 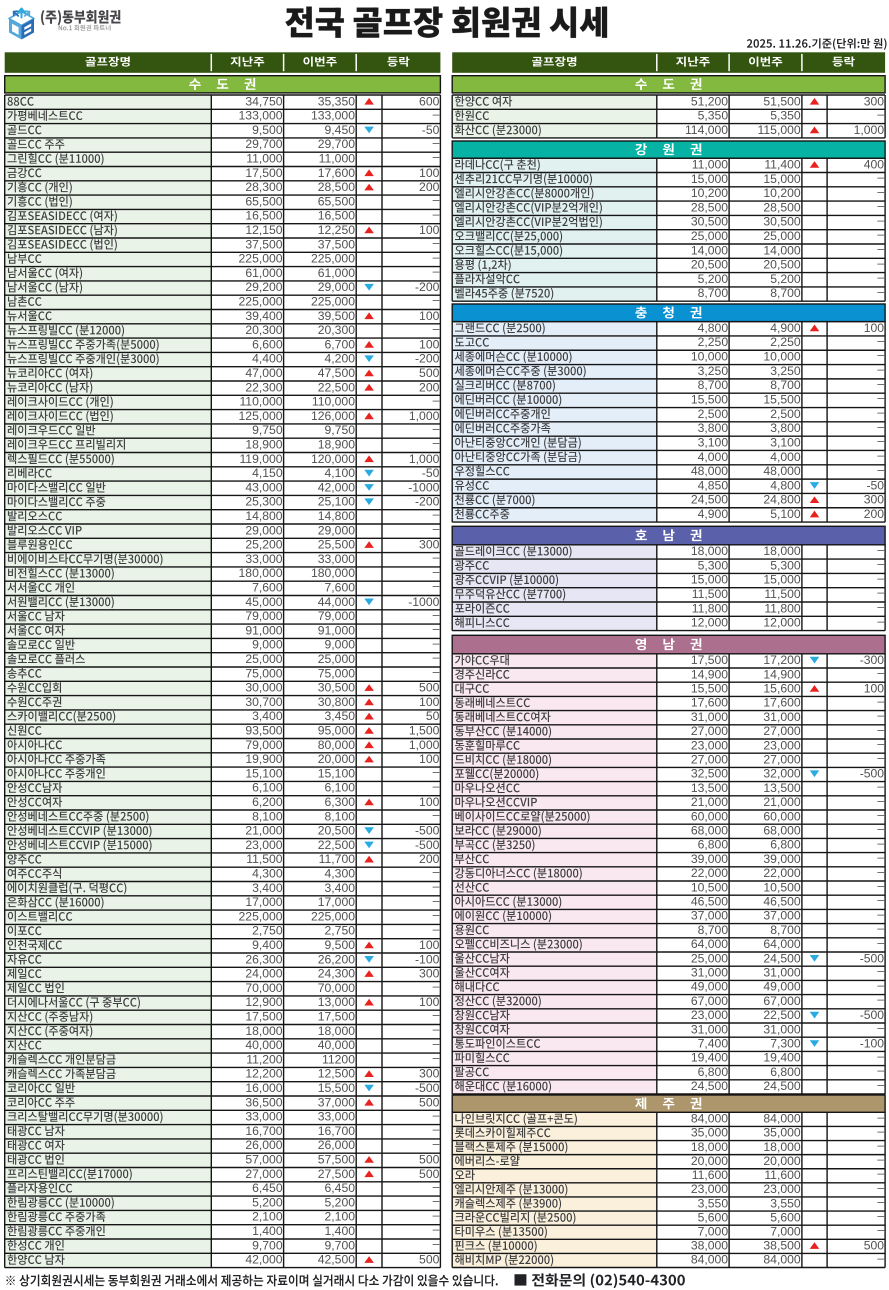 I want to click on svg-text: 1,400, so click(x=340, y=1231).